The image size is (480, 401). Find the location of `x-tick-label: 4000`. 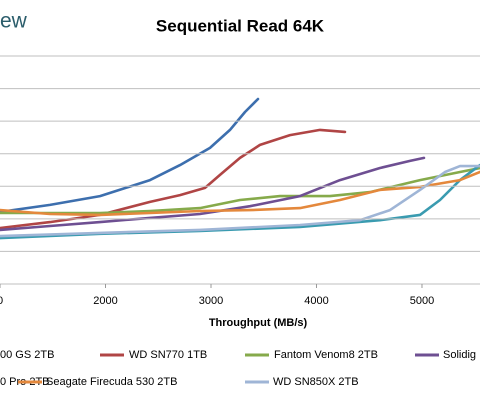

x-tick-label: 4000 is located at coordinates (316, 301).